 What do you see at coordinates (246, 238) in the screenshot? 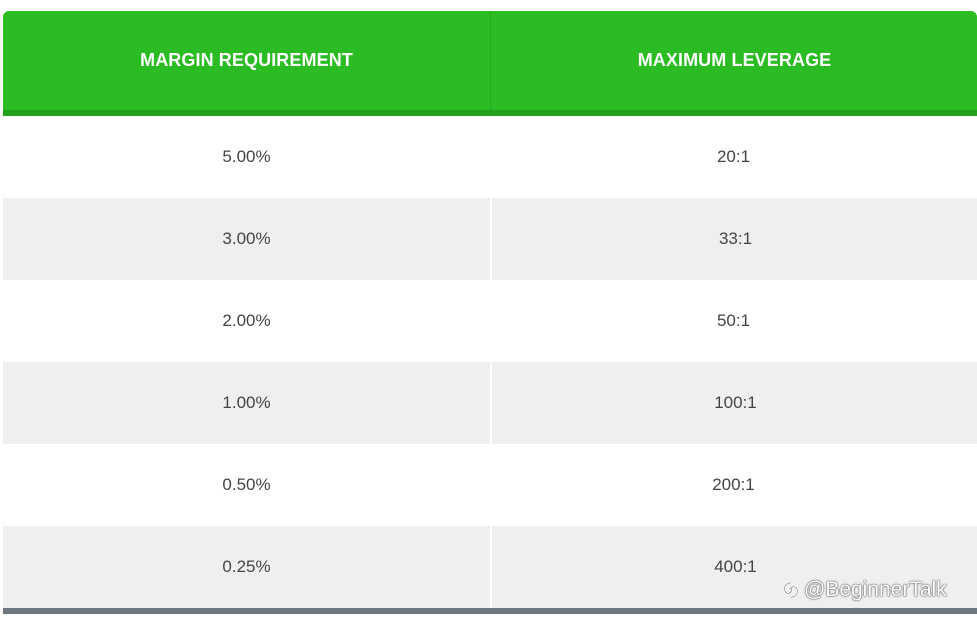
I see `margin-cell: 3.00%` at bounding box center [246, 238].